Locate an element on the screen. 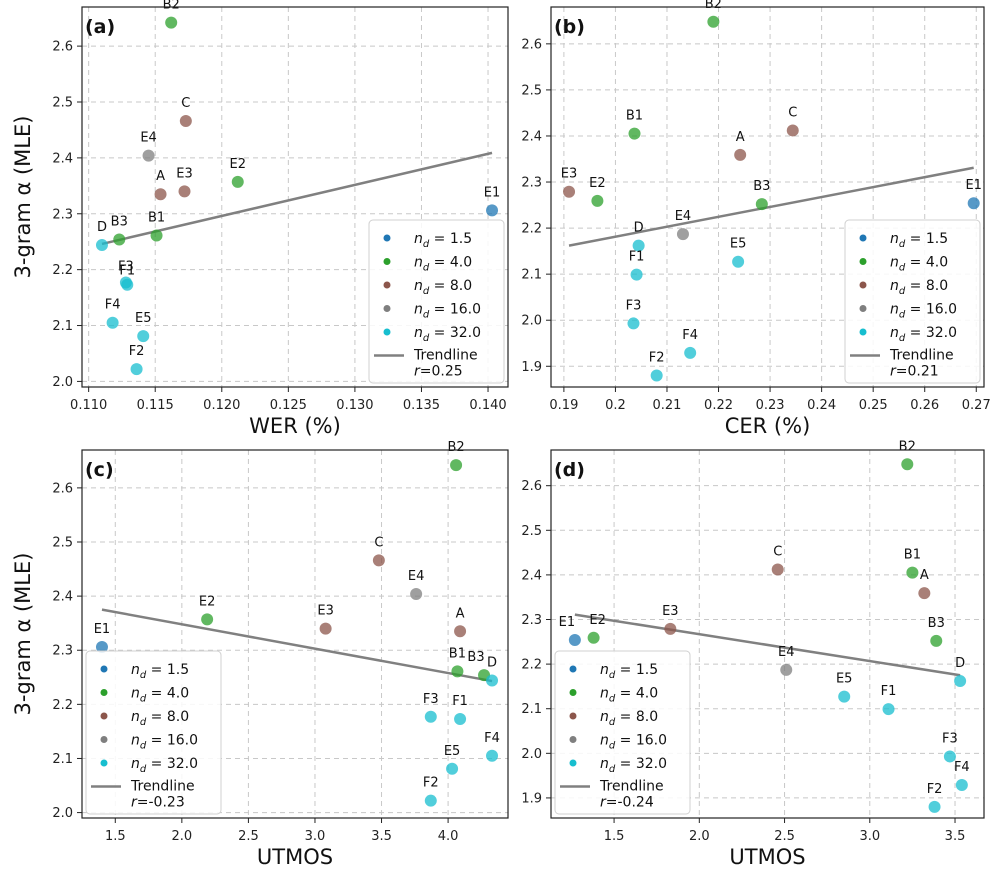 The height and width of the screenshot is (884, 996). y-tick-label: 2.3 is located at coordinates (531, 183).